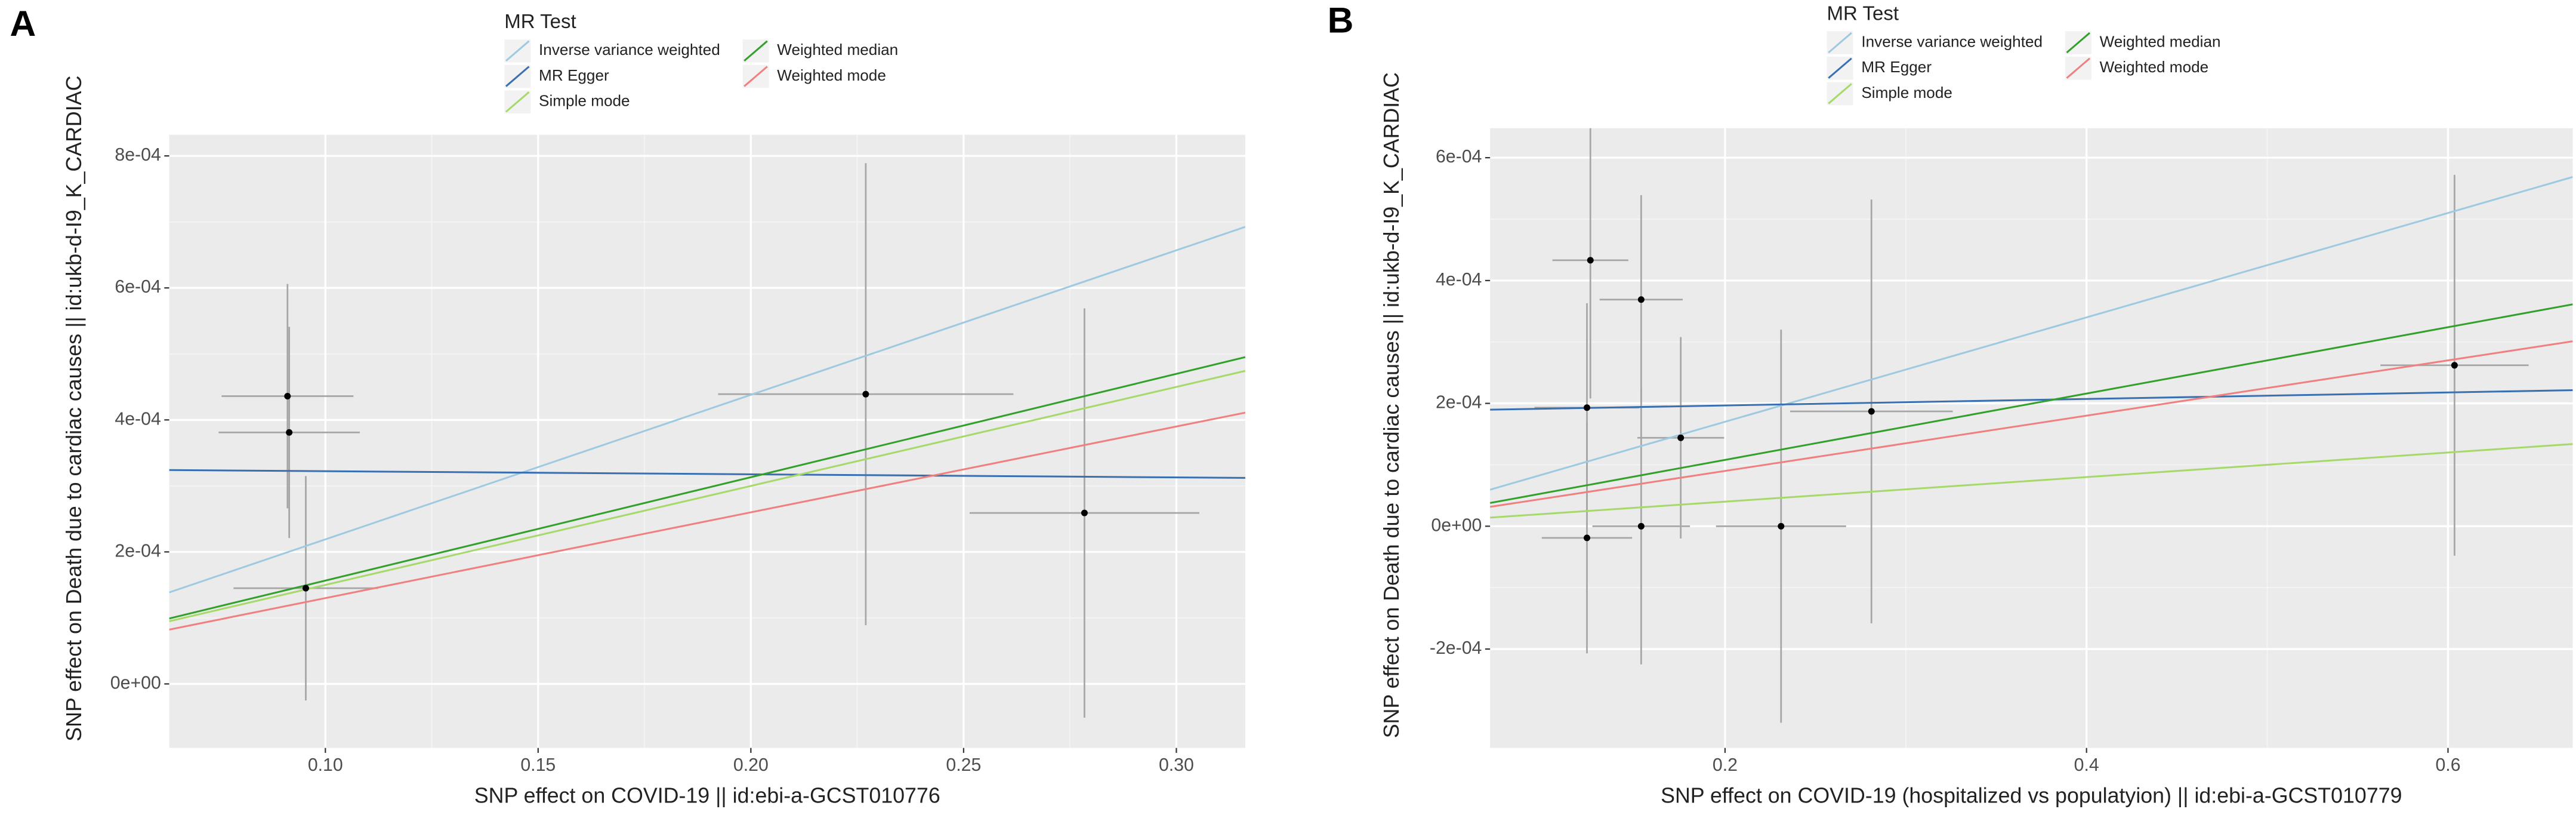 The image size is (2576, 815). I want to click on y-tick-label: 8e-04, so click(138, 155).